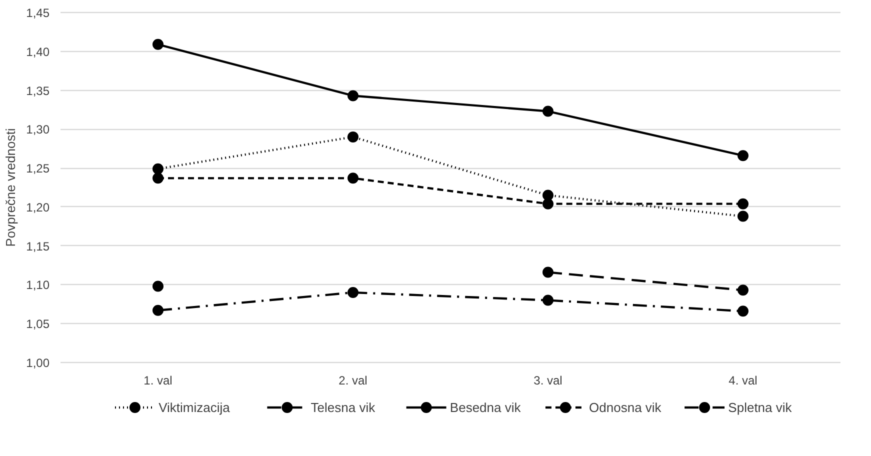  Describe the element at coordinates (38, 207) in the screenshot. I see `y-tick-label: 1,20` at that location.